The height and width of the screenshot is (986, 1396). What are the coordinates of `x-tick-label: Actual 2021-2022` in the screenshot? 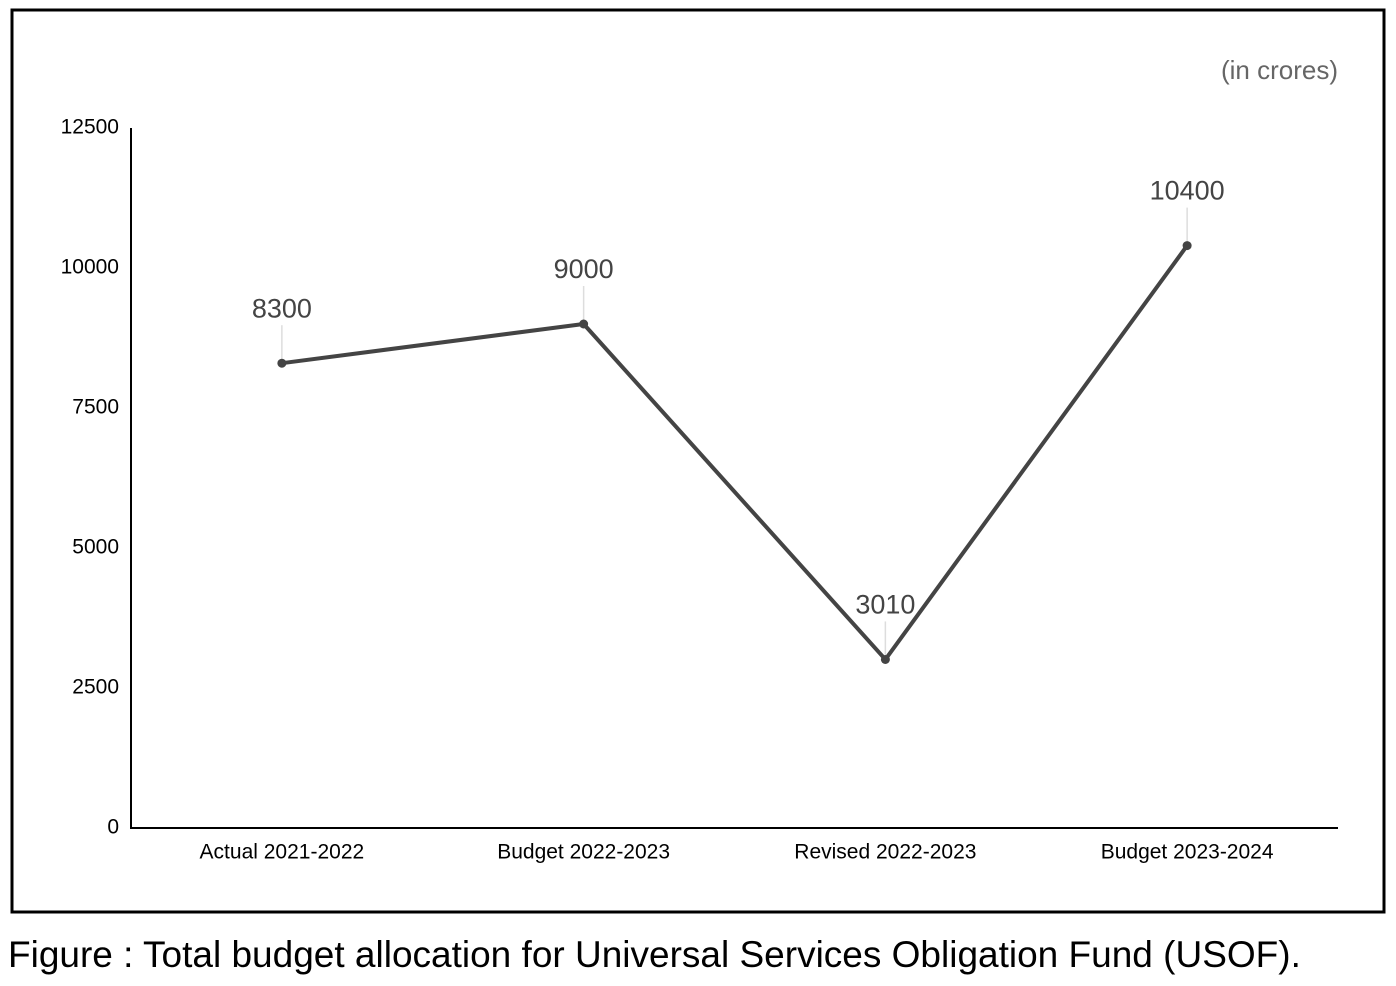 It's located at (282, 852).